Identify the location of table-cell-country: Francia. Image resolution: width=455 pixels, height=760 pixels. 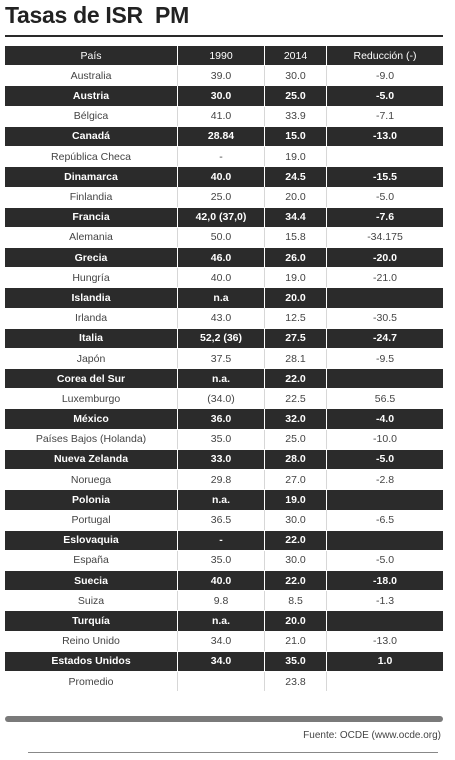
(91, 217).